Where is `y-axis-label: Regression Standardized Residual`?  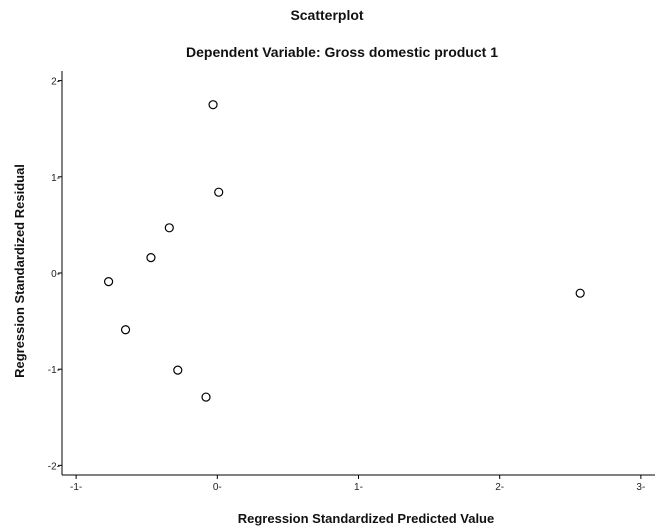
y-axis-label: Regression Standardized Residual is located at coordinates (19, 271).